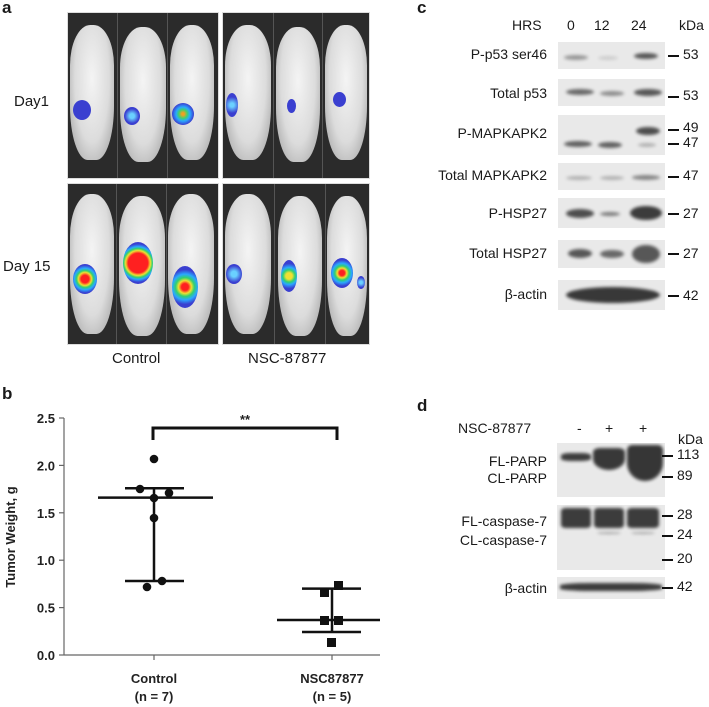 This screenshot has width=709, height=707. What do you see at coordinates (691, 95) in the screenshot?
I see `marker-total-p53: 53` at bounding box center [691, 95].